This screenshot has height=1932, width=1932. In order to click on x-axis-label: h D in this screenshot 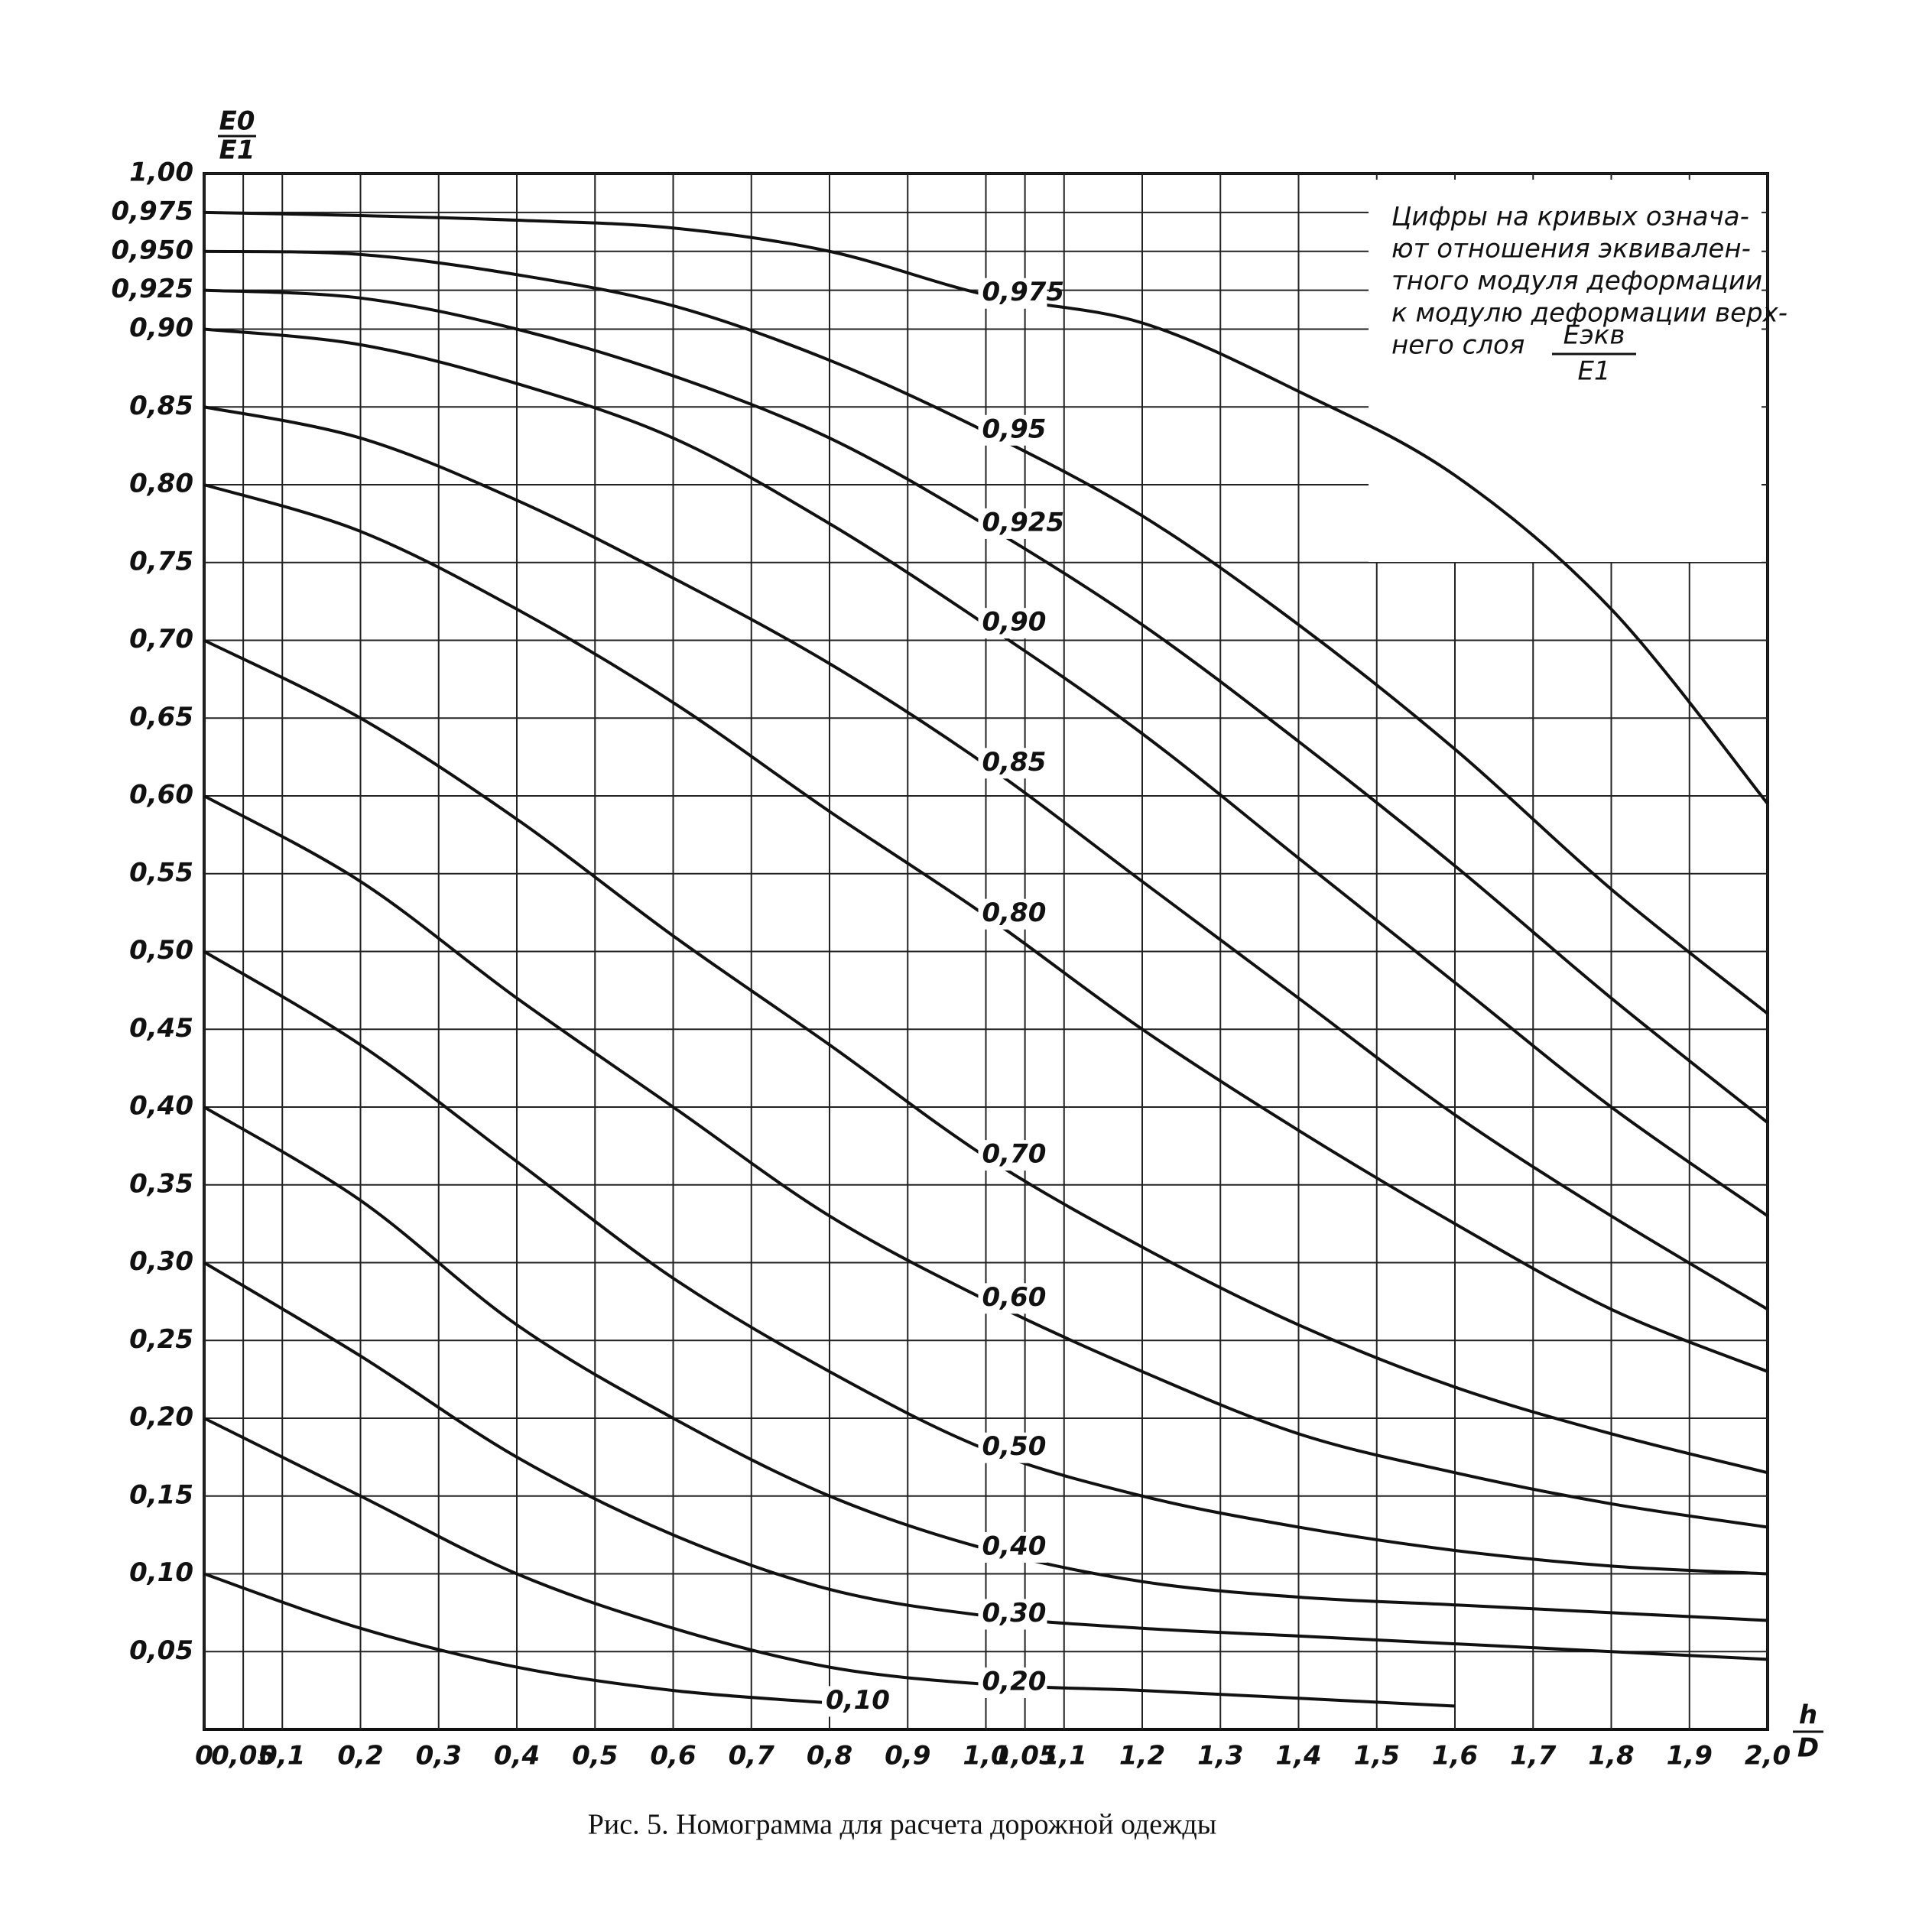, I will do `click(1808, 1732)`.